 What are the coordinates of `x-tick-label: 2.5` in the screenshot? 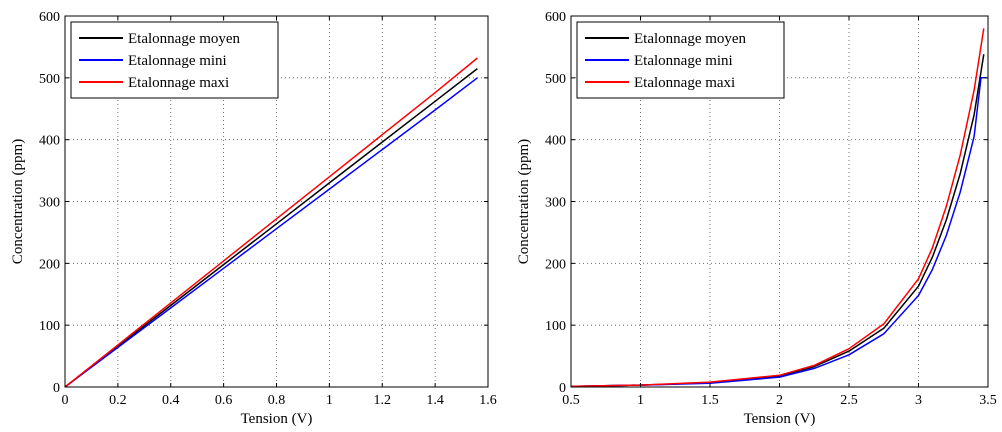 It's located at (849, 400).